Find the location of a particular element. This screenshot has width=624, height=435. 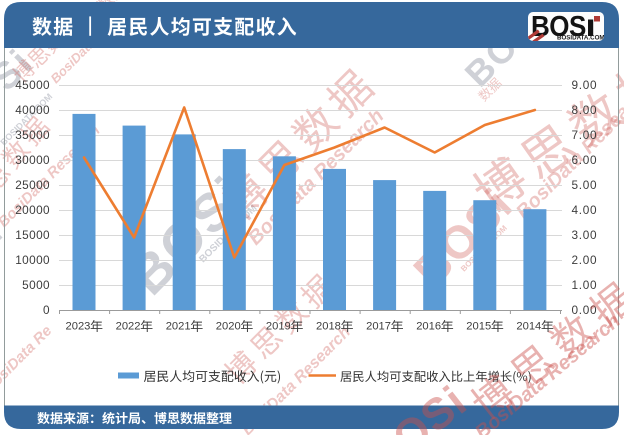

svg-text: 25000 is located at coordinates (32, 185).